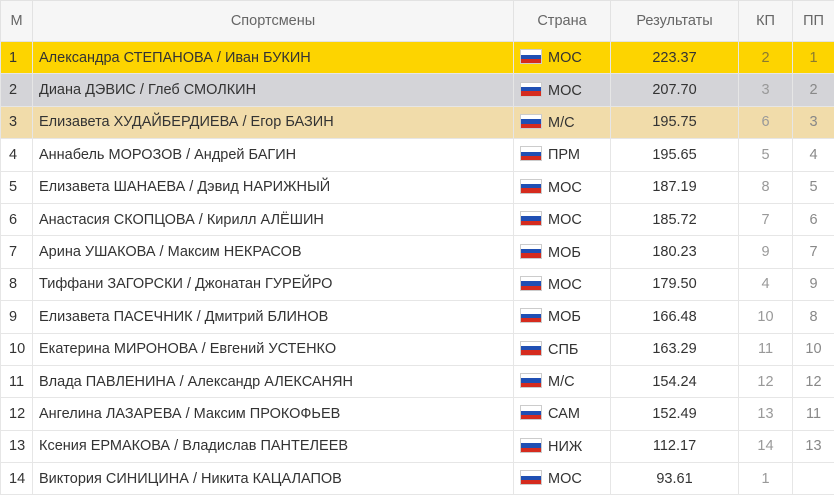 This screenshot has width=834, height=495. I want to click on cell: 166.48, so click(674, 317).